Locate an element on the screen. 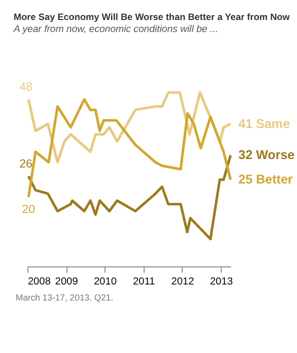 Image resolution: width=297 pixels, height=353 pixels. data-label: 20 is located at coordinates (29, 209).